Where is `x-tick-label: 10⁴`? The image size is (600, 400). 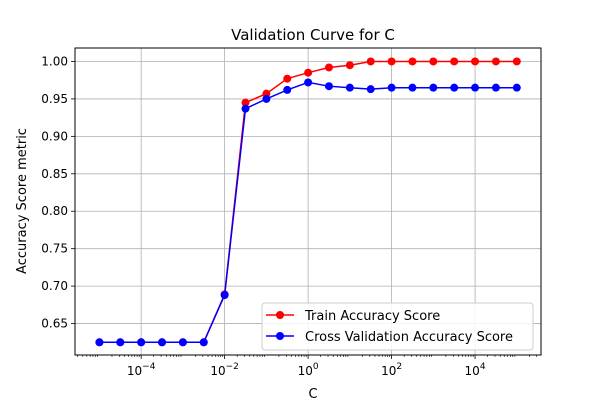
x-tick-label: 10⁴ is located at coordinates (475, 370).